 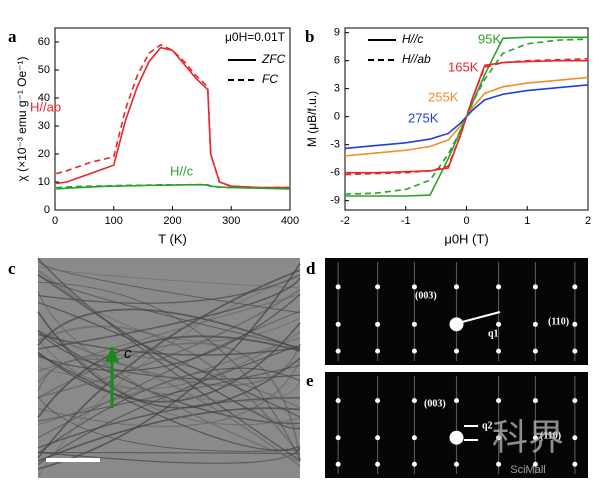 What do you see at coordinates (335, 201) in the screenshot?
I see `y-tick-label: -9` at bounding box center [335, 201].